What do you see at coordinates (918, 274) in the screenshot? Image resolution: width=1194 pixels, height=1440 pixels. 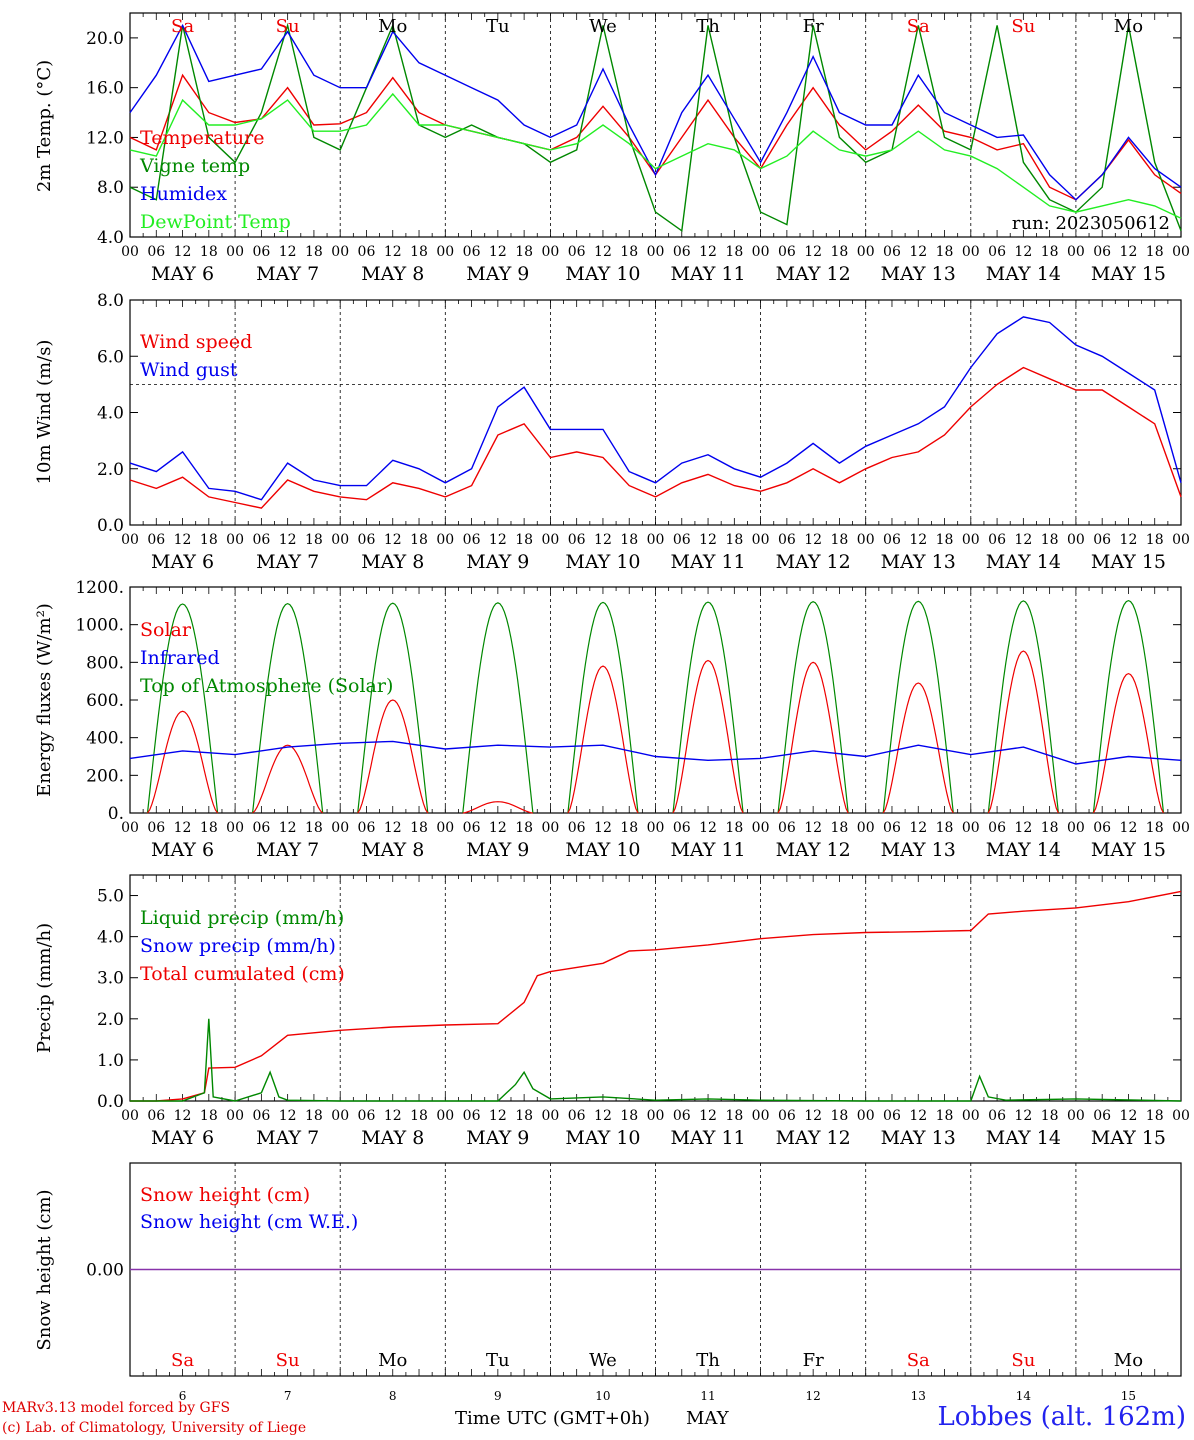 I see `panel-1-date-label: MAY 13` at bounding box center [918, 274].